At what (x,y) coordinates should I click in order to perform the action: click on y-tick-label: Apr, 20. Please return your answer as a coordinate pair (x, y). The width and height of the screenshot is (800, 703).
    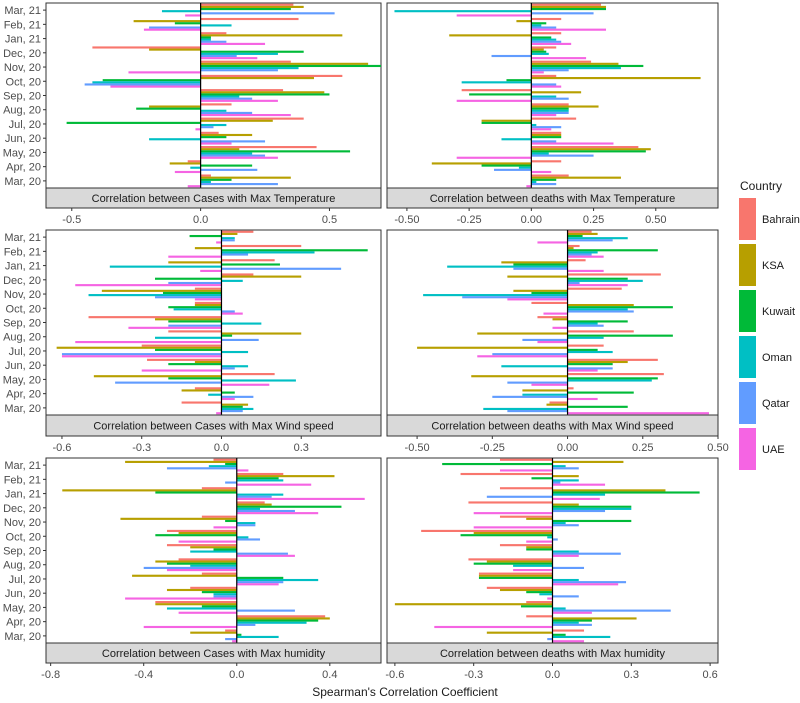
    Looking at the image, I should click on (23, 623).